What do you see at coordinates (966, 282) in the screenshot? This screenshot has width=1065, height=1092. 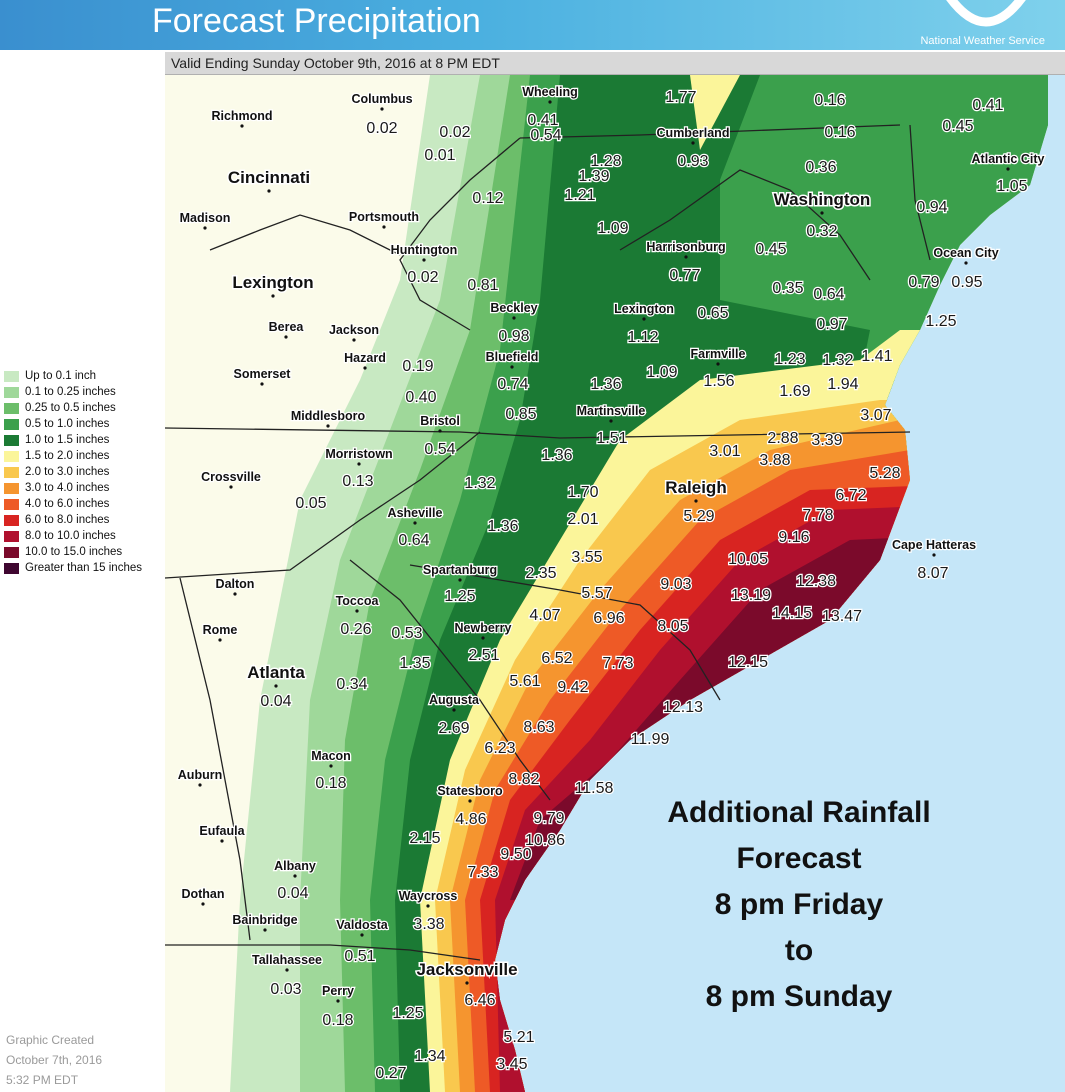 I see `rainfall-value: 0.95` at bounding box center [966, 282].